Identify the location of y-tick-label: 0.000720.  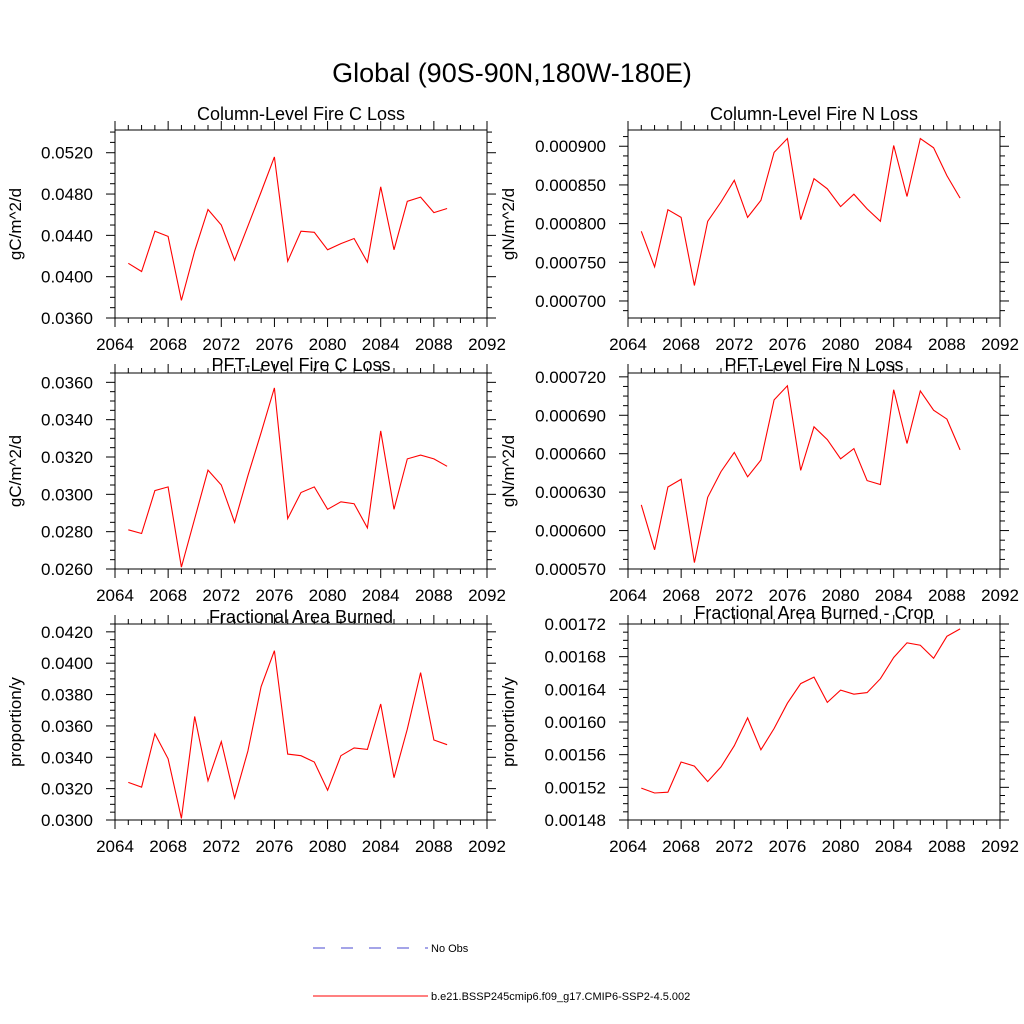
(570, 377).